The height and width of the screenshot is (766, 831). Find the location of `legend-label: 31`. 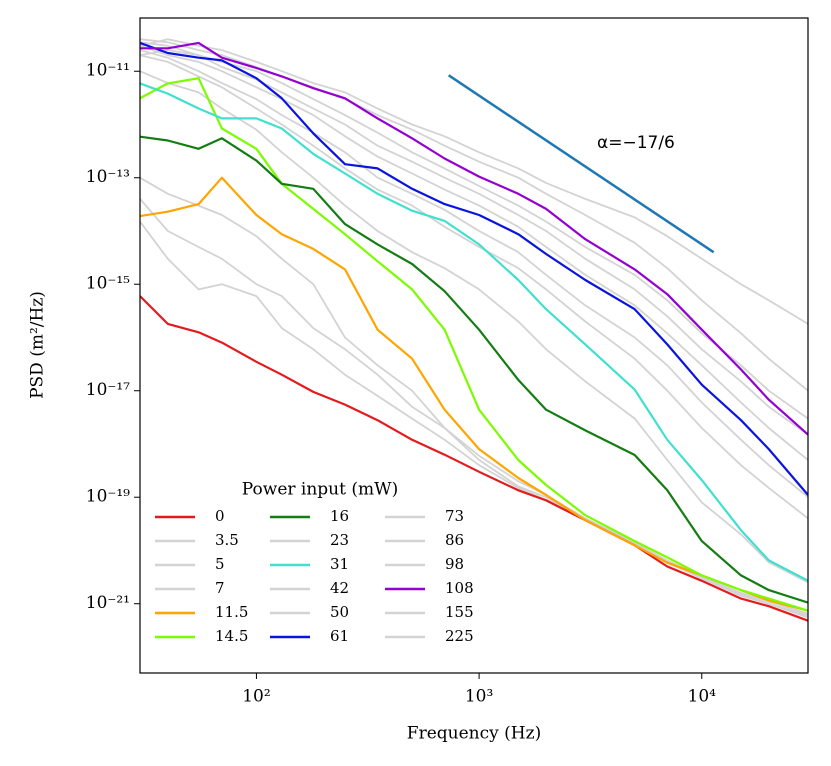

legend-label: 31 is located at coordinates (339, 564).